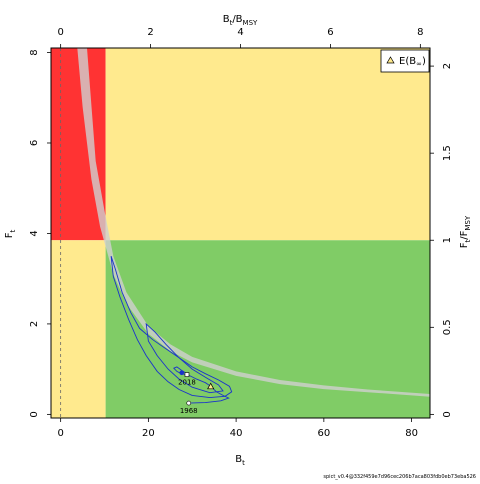  Describe the element at coordinates (240, 460) in the screenshot. I see `x-axis-label: Bt` at that location.